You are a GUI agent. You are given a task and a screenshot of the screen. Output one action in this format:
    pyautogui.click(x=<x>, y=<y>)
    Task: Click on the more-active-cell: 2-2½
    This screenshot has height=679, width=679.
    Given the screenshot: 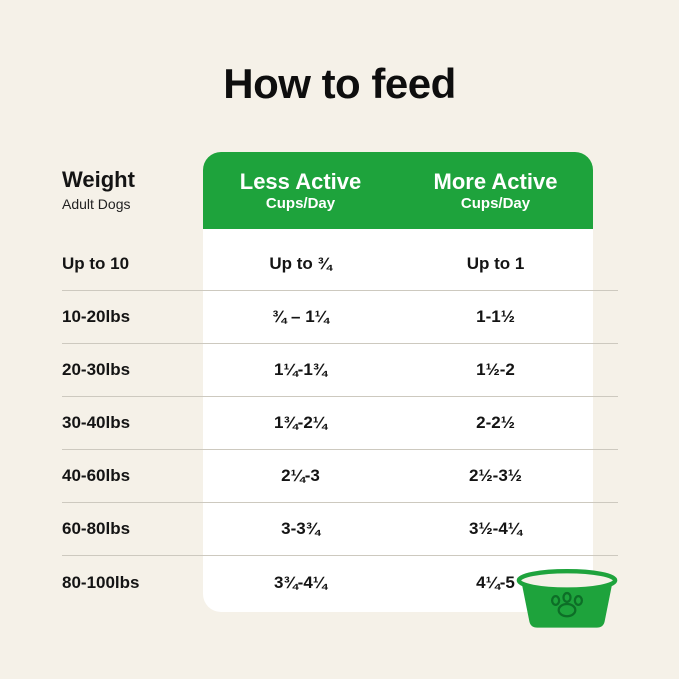 What is the action you would take?
    pyautogui.click(x=495, y=422)
    